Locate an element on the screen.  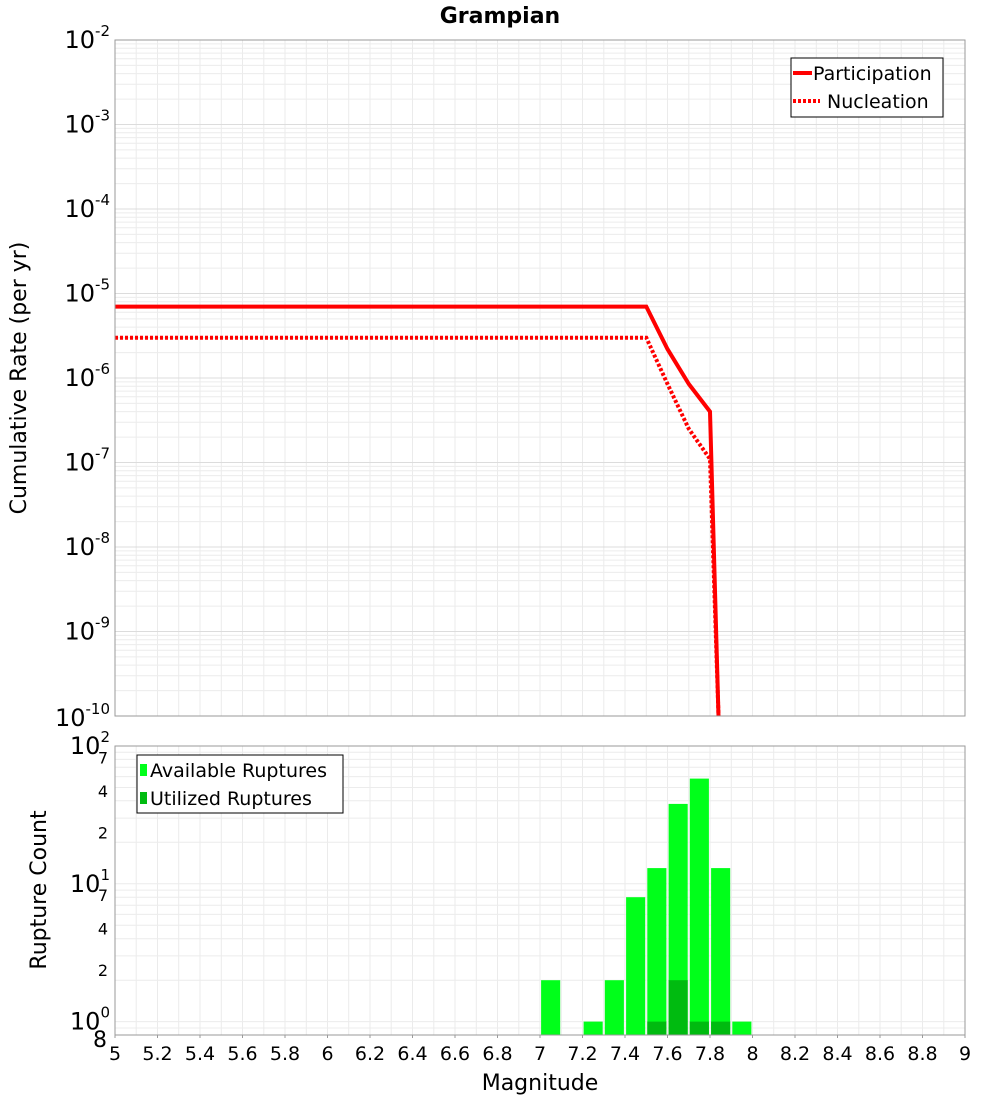
utilized-legend-swatch is located at coordinates (143, 798).